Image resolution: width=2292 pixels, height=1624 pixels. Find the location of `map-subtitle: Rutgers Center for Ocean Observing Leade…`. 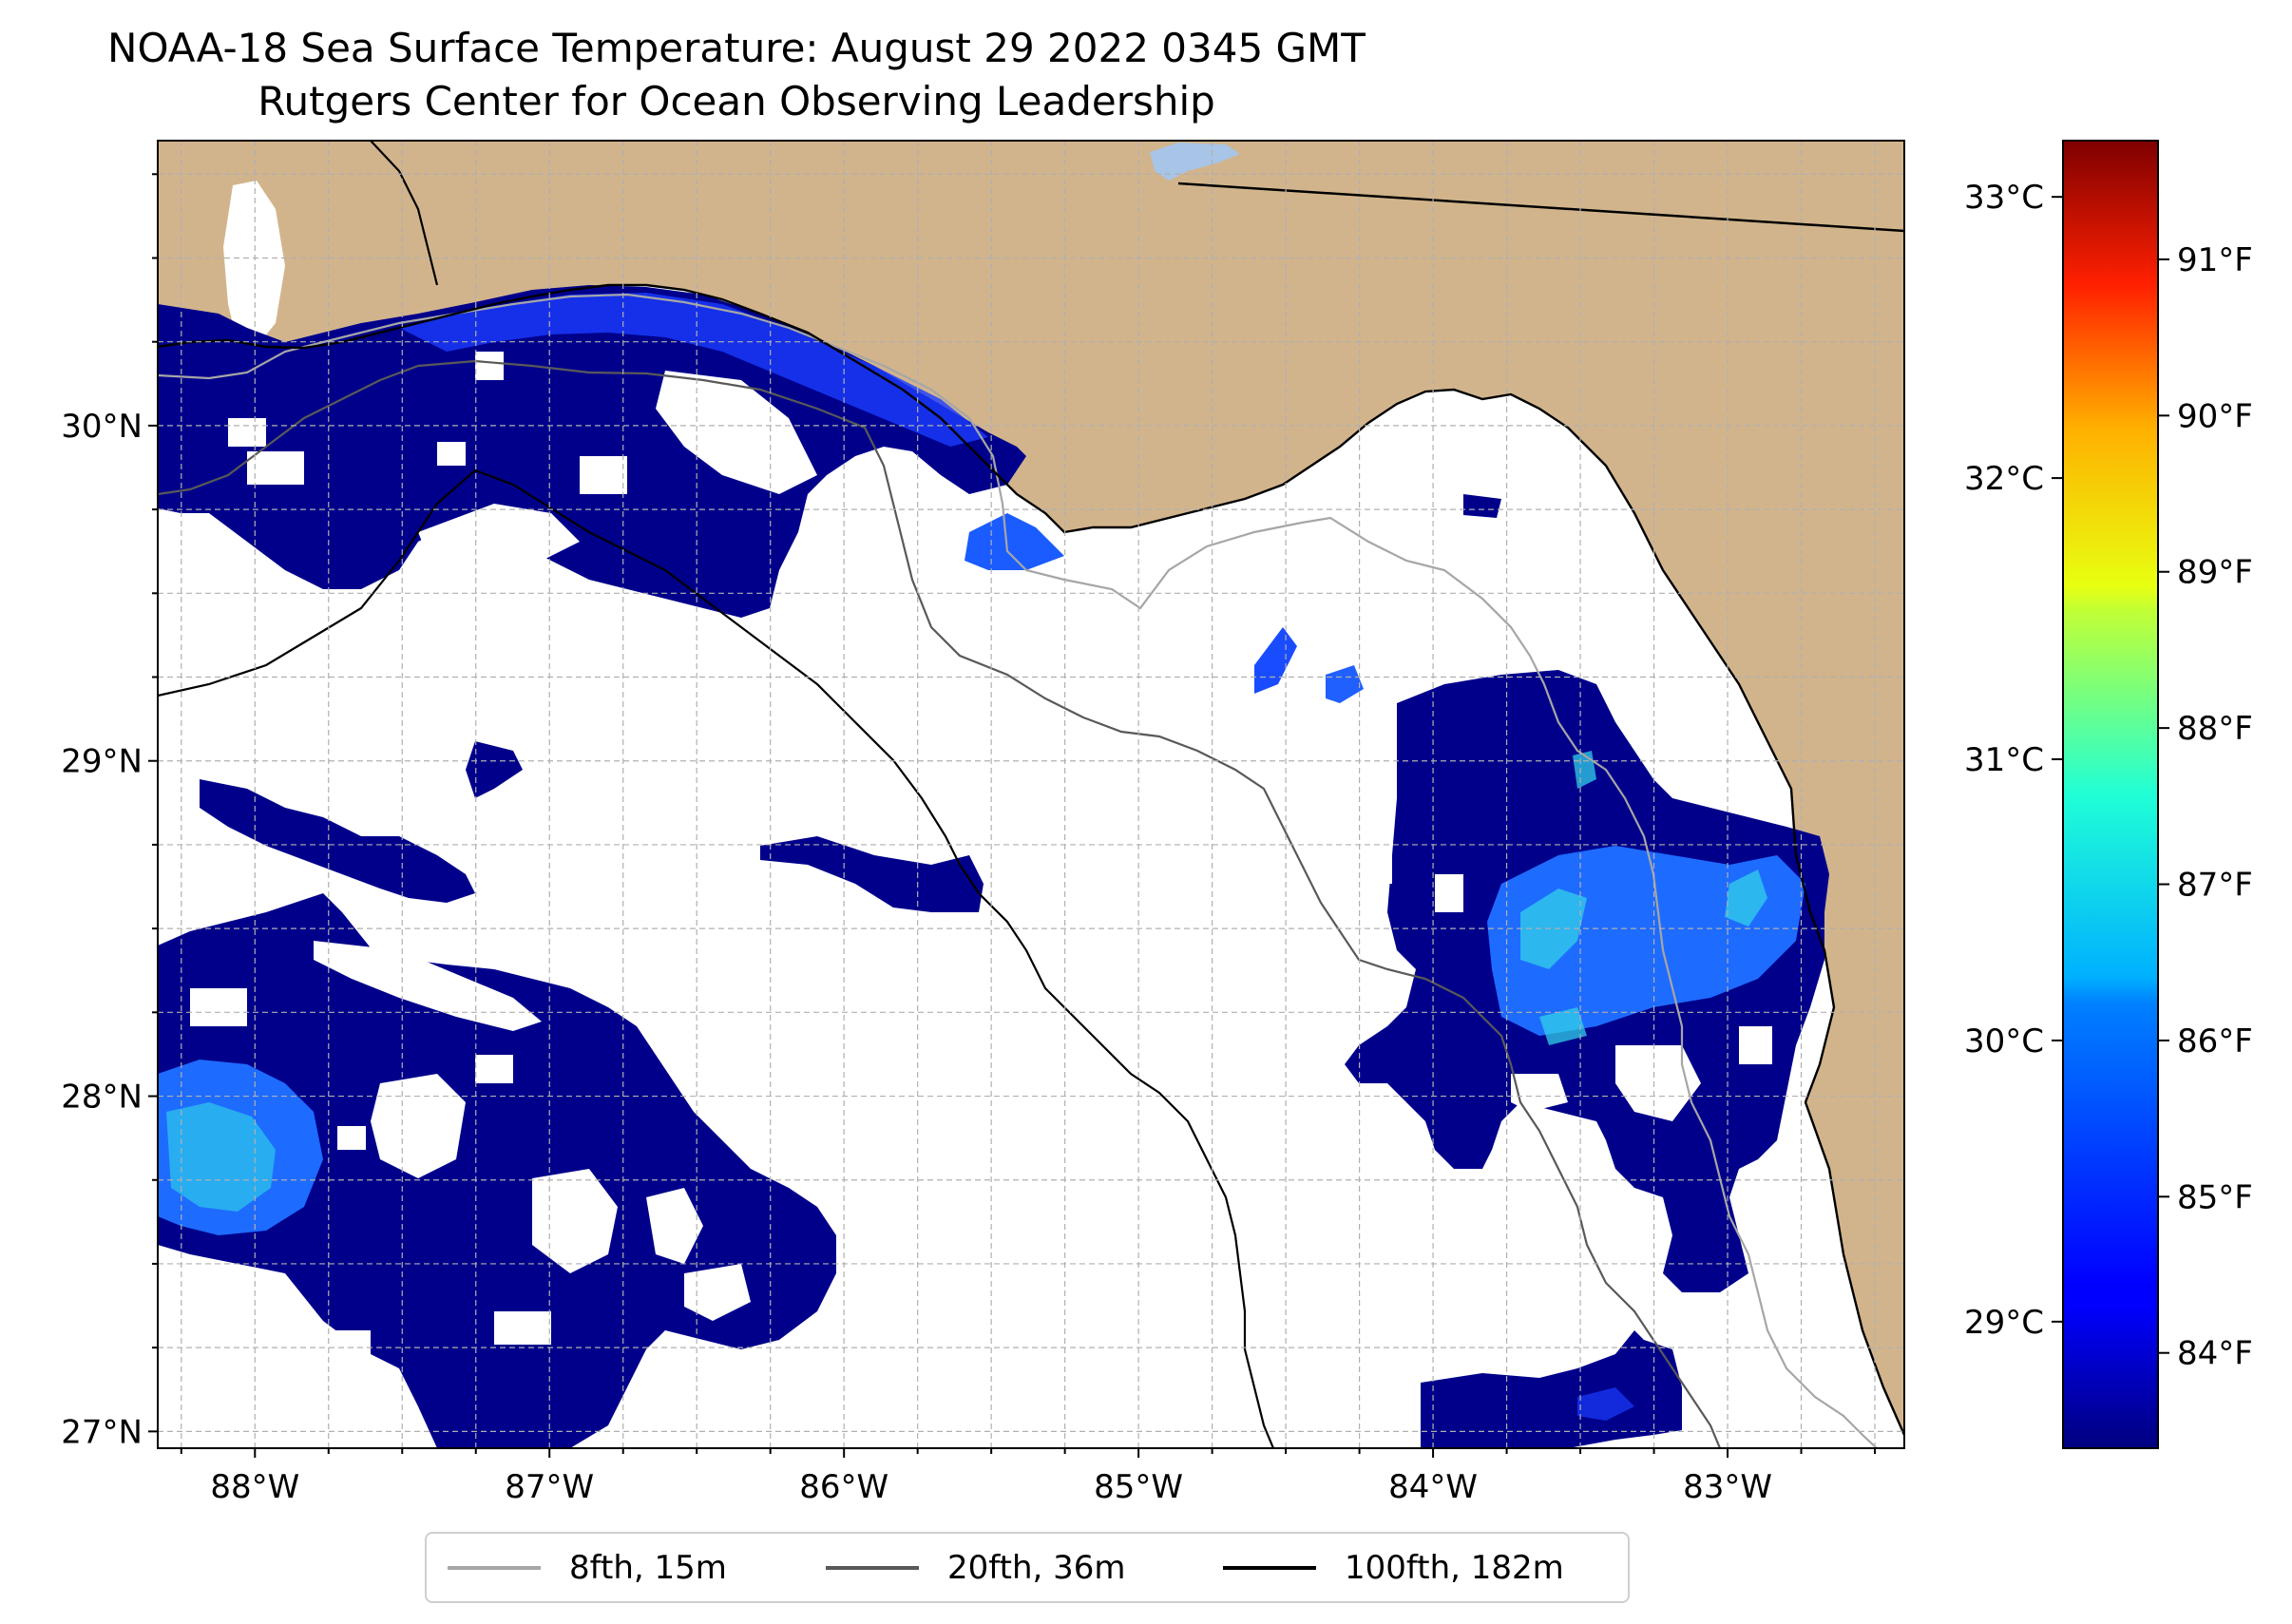

map-subtitle: Rutgers Center for Ocean Observing Leade… is located at coordinates (736, 101).